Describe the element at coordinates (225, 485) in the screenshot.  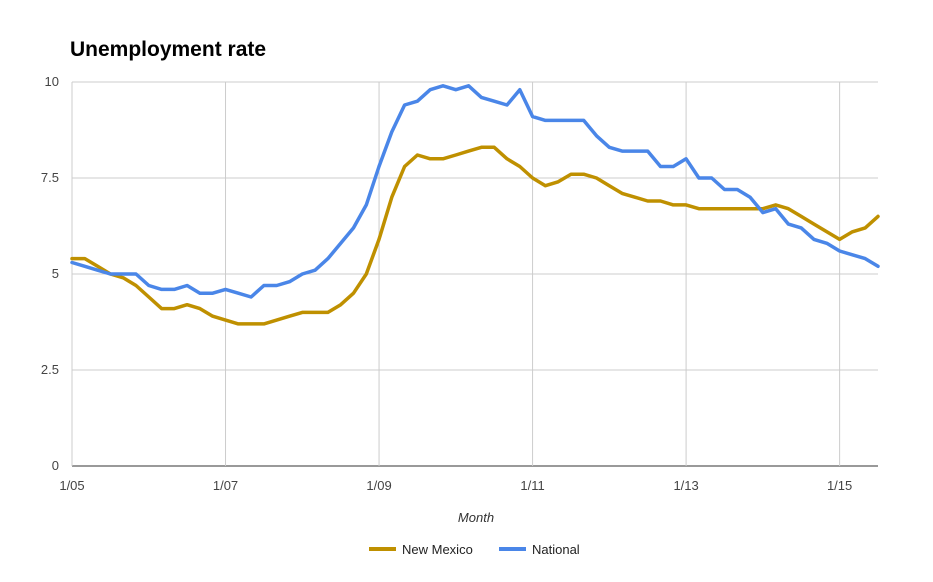
I see `x-tick-label: 1/07` at that location.